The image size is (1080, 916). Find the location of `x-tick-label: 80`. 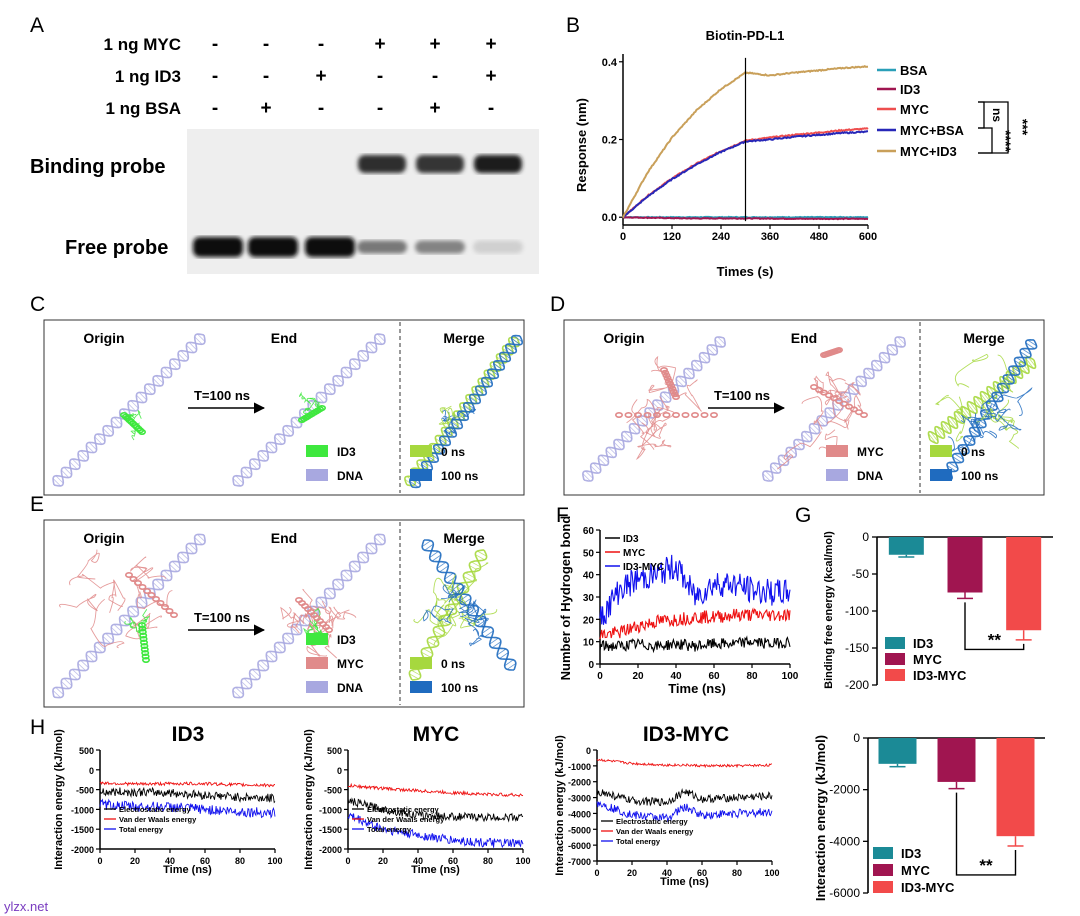

x-tick-label: 80 is located at coordinates (240, 861).